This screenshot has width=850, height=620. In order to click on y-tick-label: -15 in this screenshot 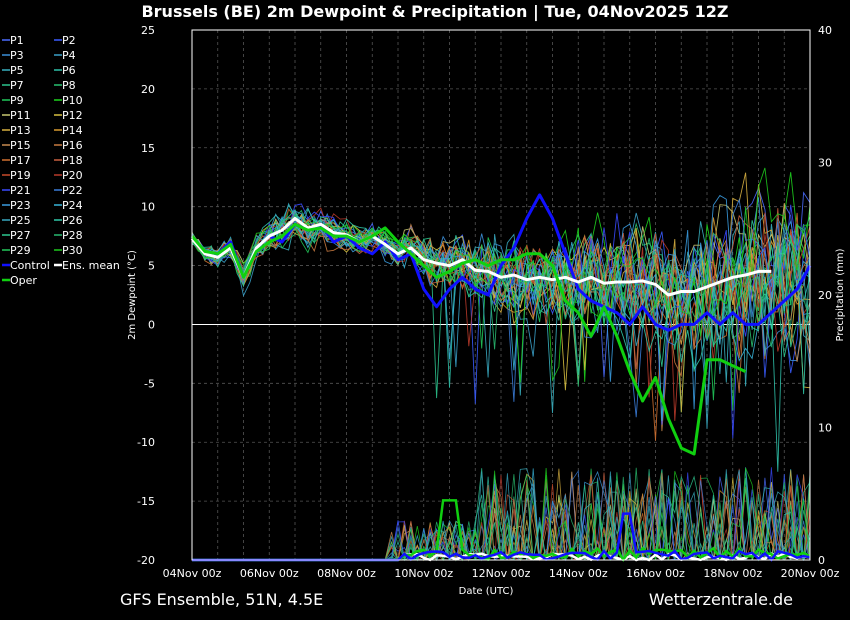, I will do `click(146, 501)`.